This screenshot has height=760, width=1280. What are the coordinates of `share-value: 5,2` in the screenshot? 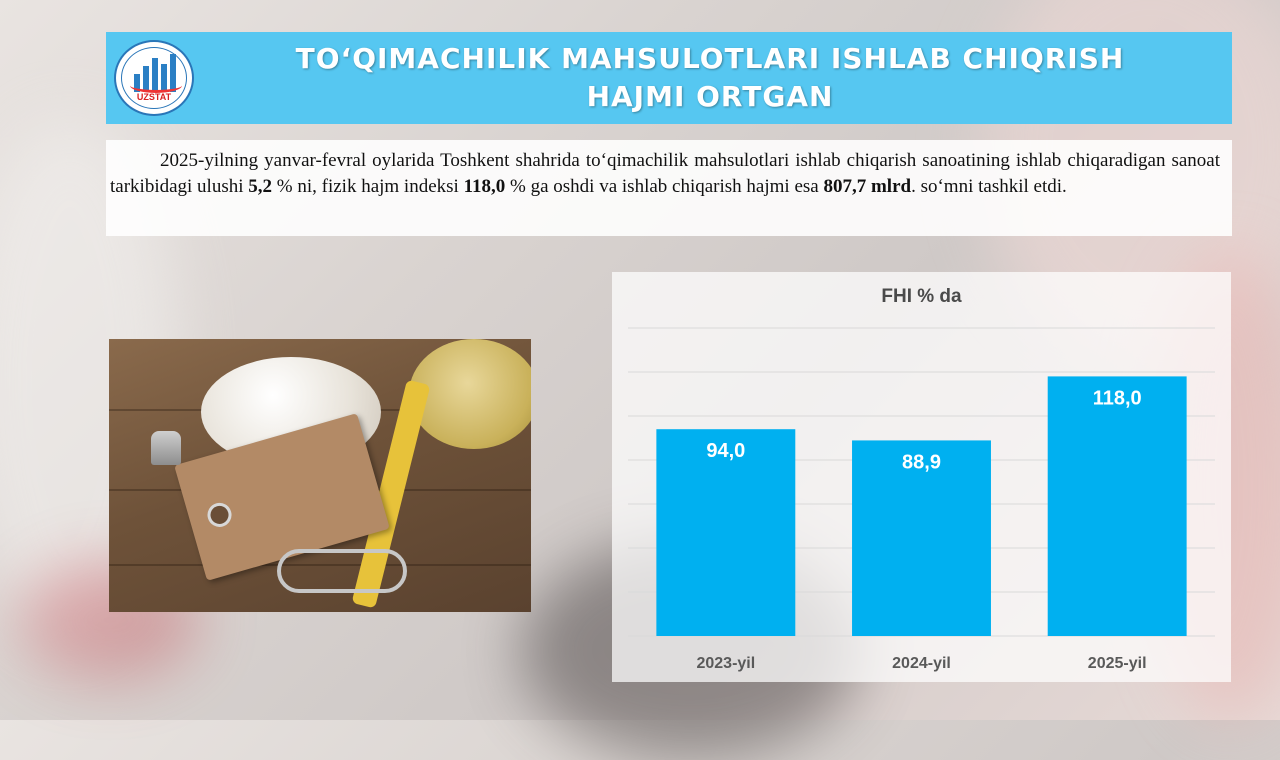 It's located at (260, 186).